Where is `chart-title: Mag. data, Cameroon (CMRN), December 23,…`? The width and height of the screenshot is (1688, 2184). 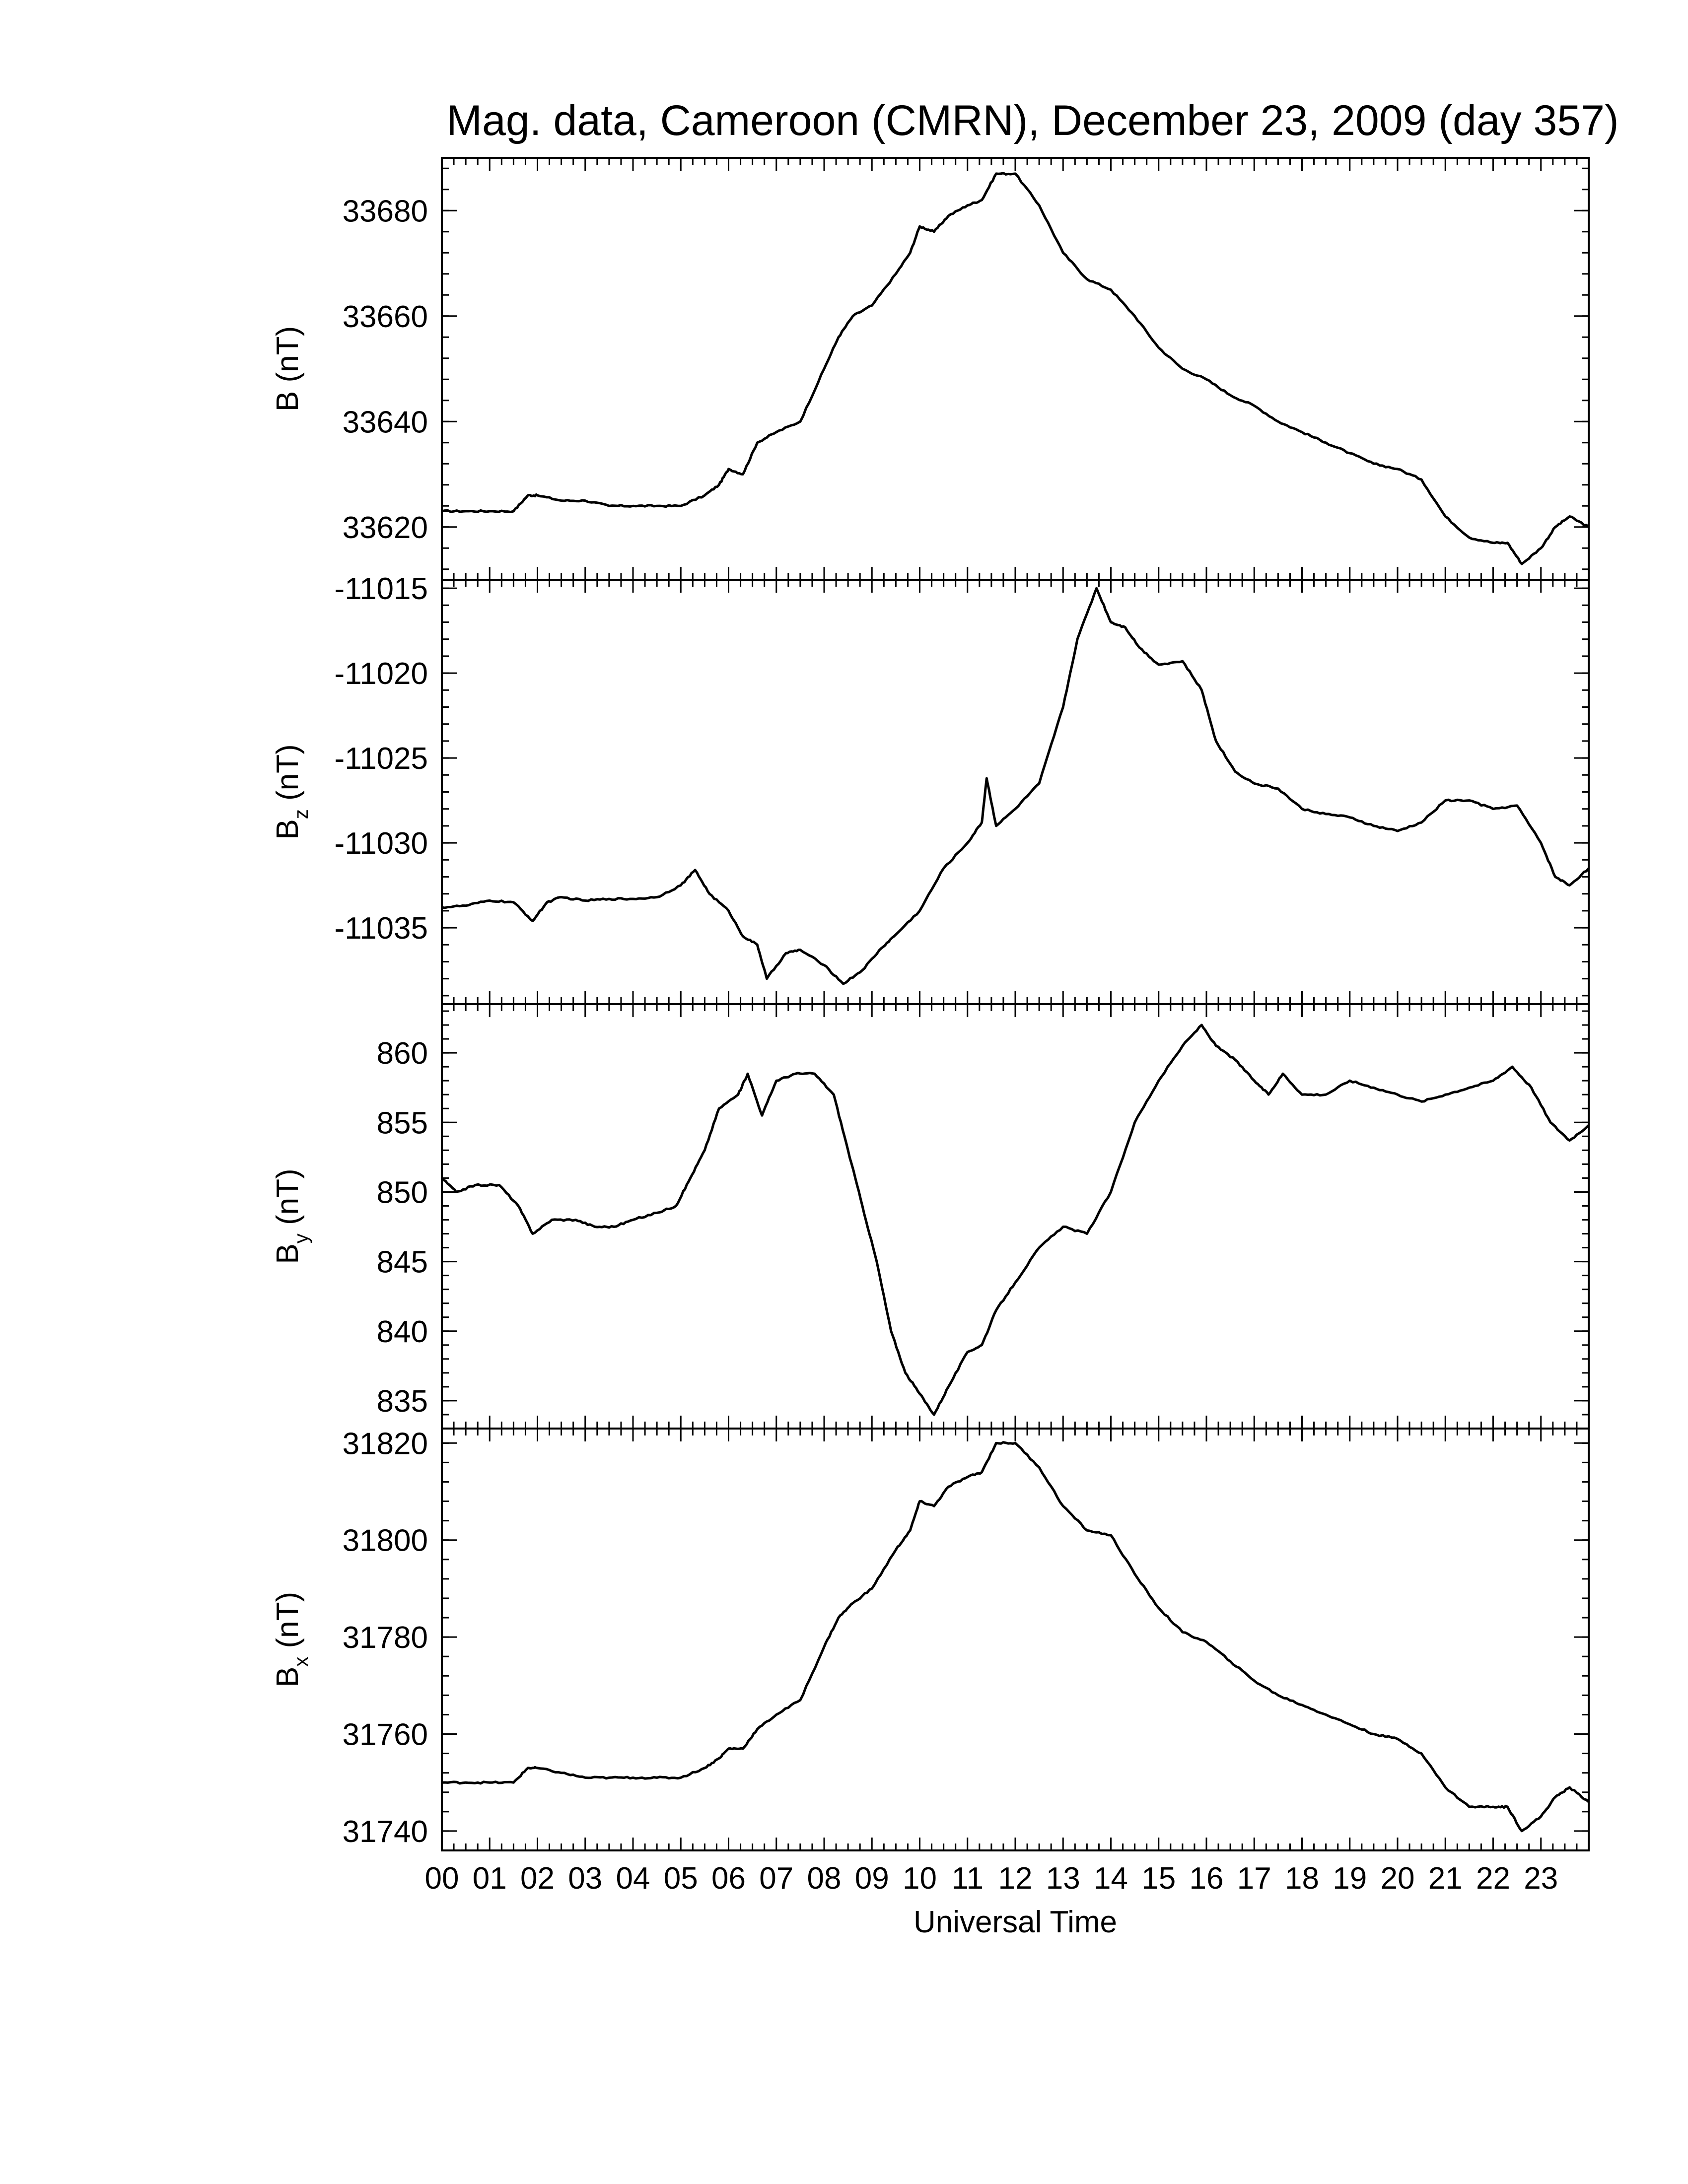 chart-title: Mag. data, Cameroon (CMRN), December 23,… is located at coordinates (1032, 120).